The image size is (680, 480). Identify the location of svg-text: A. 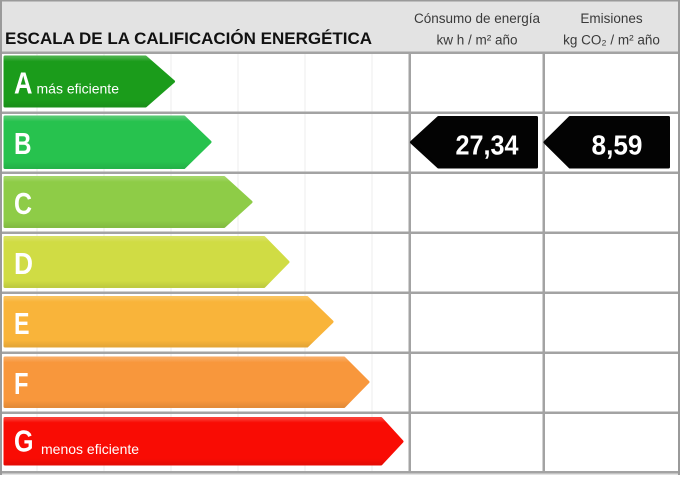
(23, 83).